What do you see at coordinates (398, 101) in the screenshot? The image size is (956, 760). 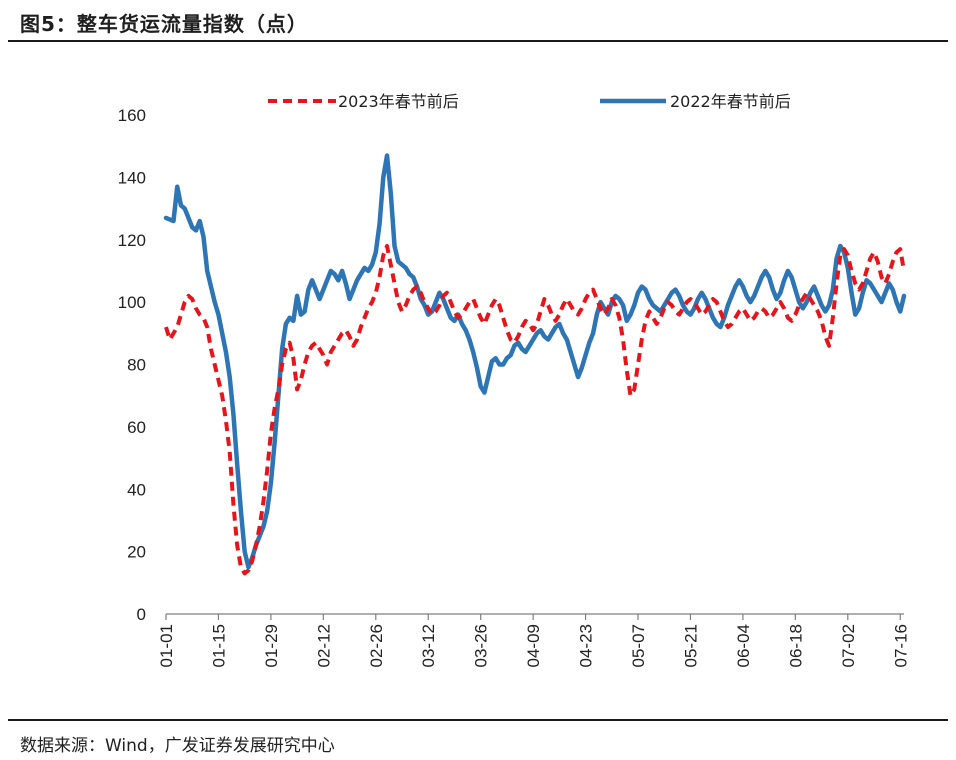 I see `legend-label-2023: 2023年春节前后` at bounding box center [398, 101].